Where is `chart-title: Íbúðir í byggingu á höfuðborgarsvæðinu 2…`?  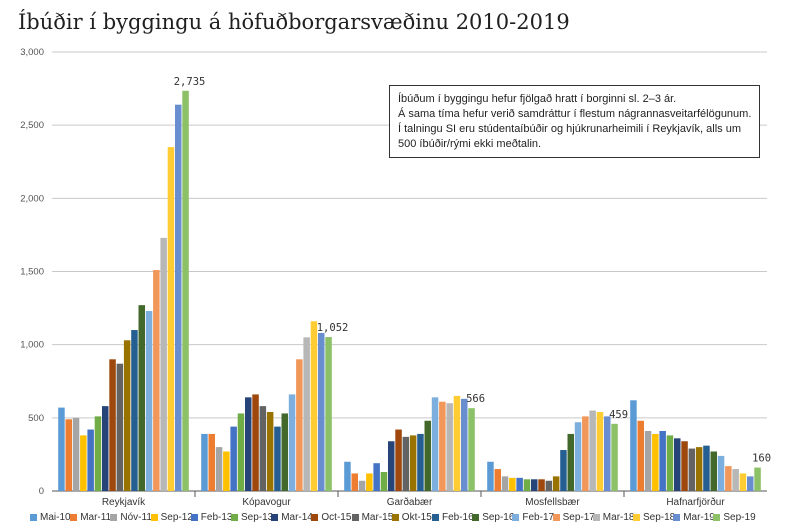
chart-title: Íbúðir í byggingu á höfuðborgarsvæðinu 2… is located at coordinates (294, 22).